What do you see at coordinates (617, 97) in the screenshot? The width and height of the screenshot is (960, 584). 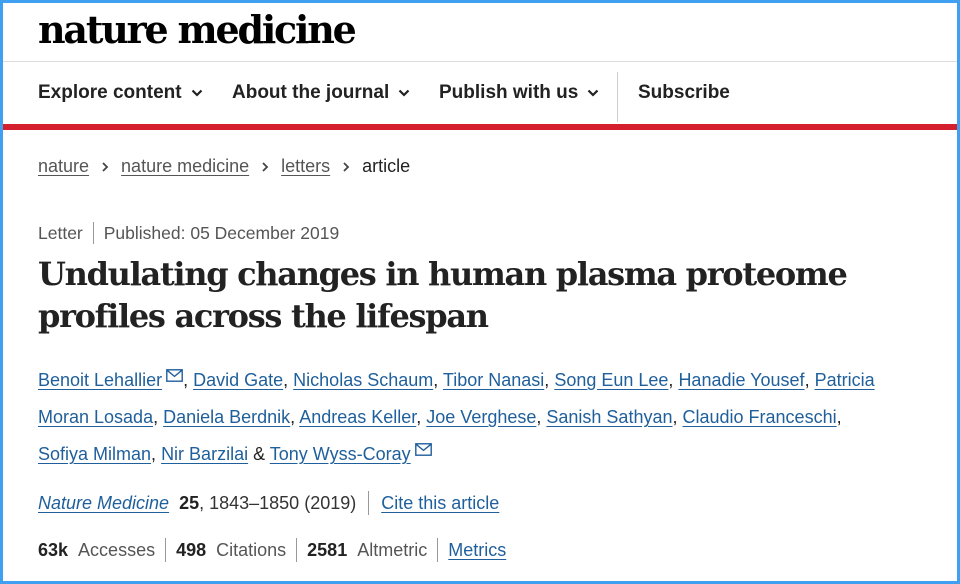 I see `nav-separator` at bounding box center [617, 97].